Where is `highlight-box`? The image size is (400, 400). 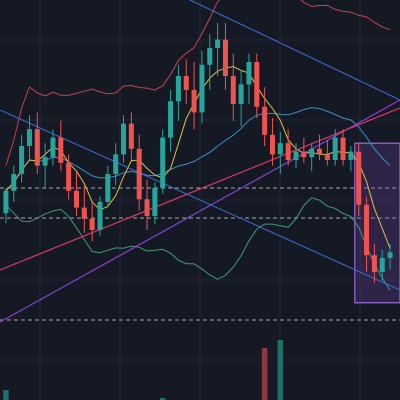 highlight-box is located at coordinates (377, 223).